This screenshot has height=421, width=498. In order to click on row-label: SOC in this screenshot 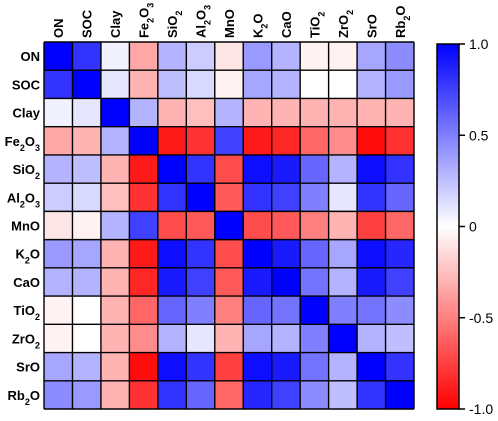, I will do `click(26, 84)`.